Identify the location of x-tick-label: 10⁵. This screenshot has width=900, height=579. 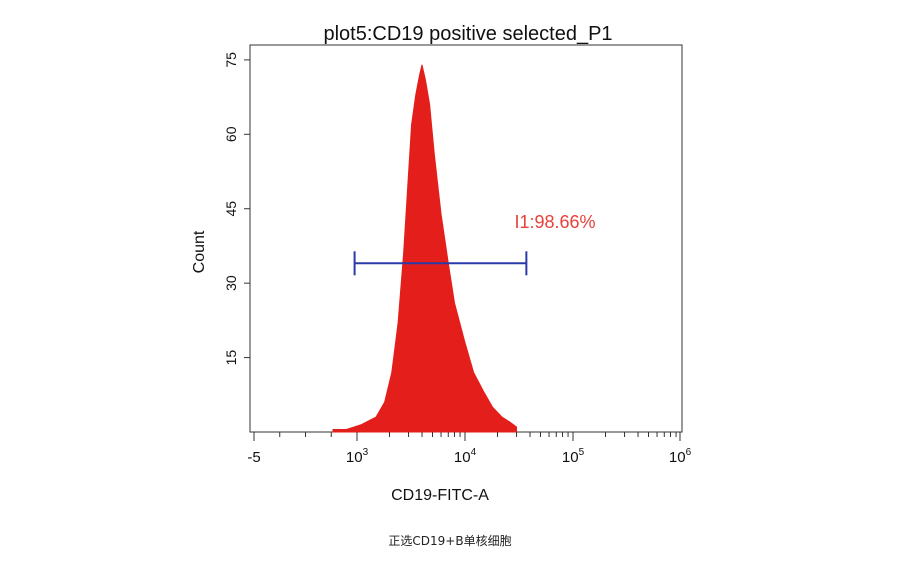
(573, 456).